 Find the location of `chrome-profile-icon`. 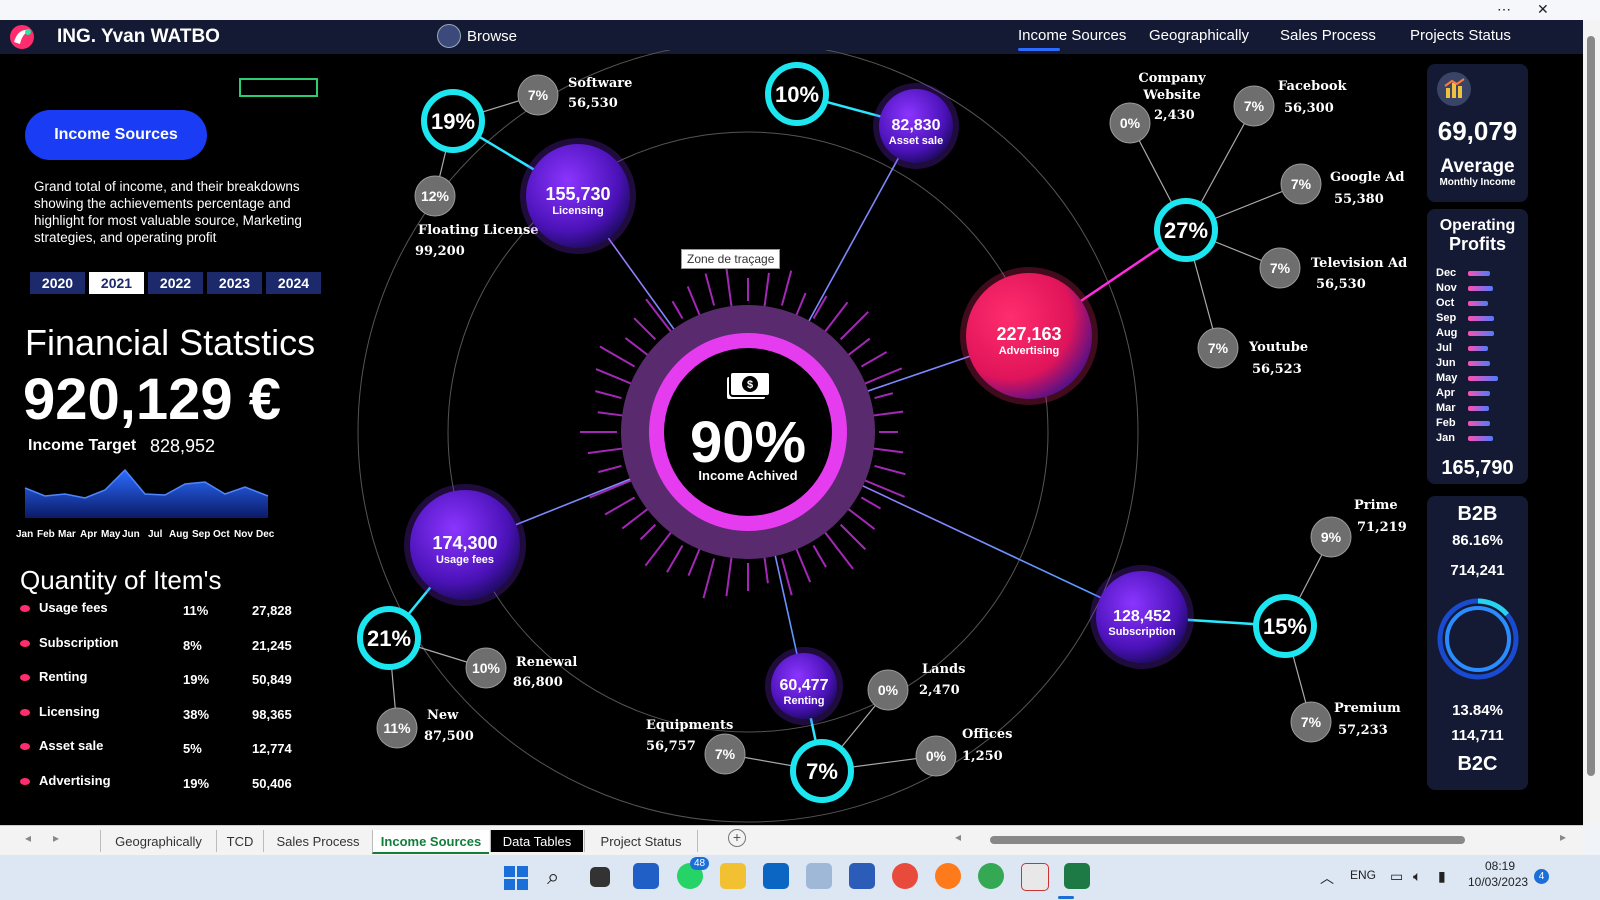

chrome-profile-icon is located at coordinates (991, 876).